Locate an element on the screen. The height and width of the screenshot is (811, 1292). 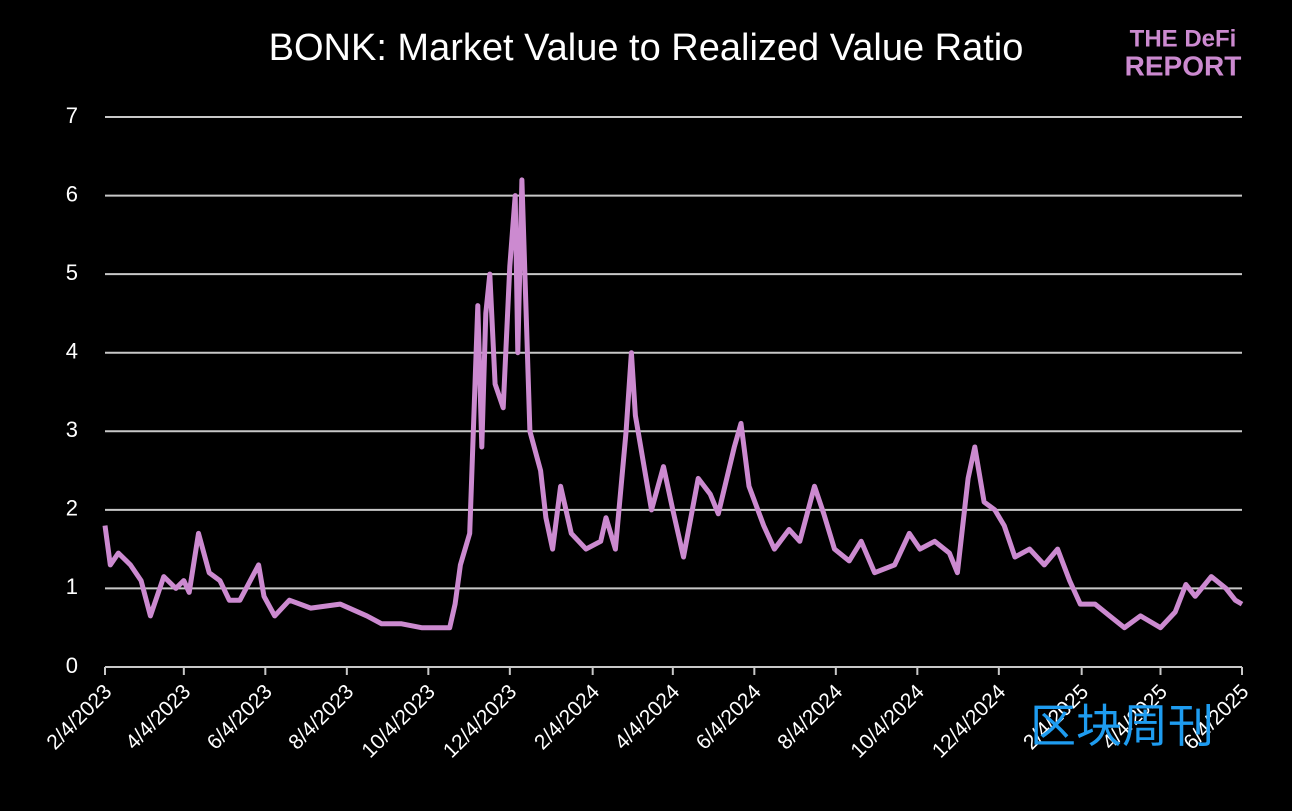
y-tick-label: 3 is located at coordinates (72, 429).